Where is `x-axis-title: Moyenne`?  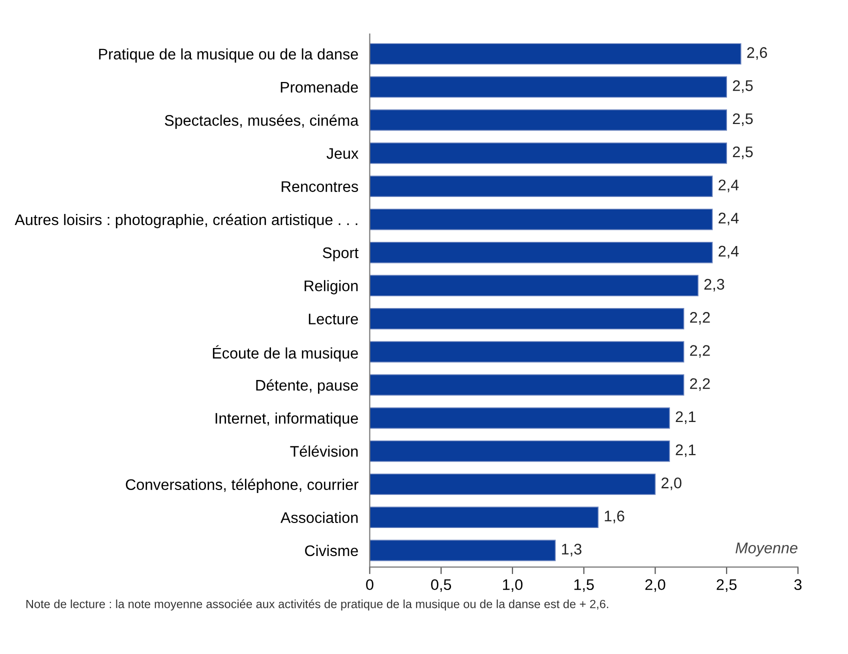
x-axis-title: Moyenne is located at coordinates (767, 549).